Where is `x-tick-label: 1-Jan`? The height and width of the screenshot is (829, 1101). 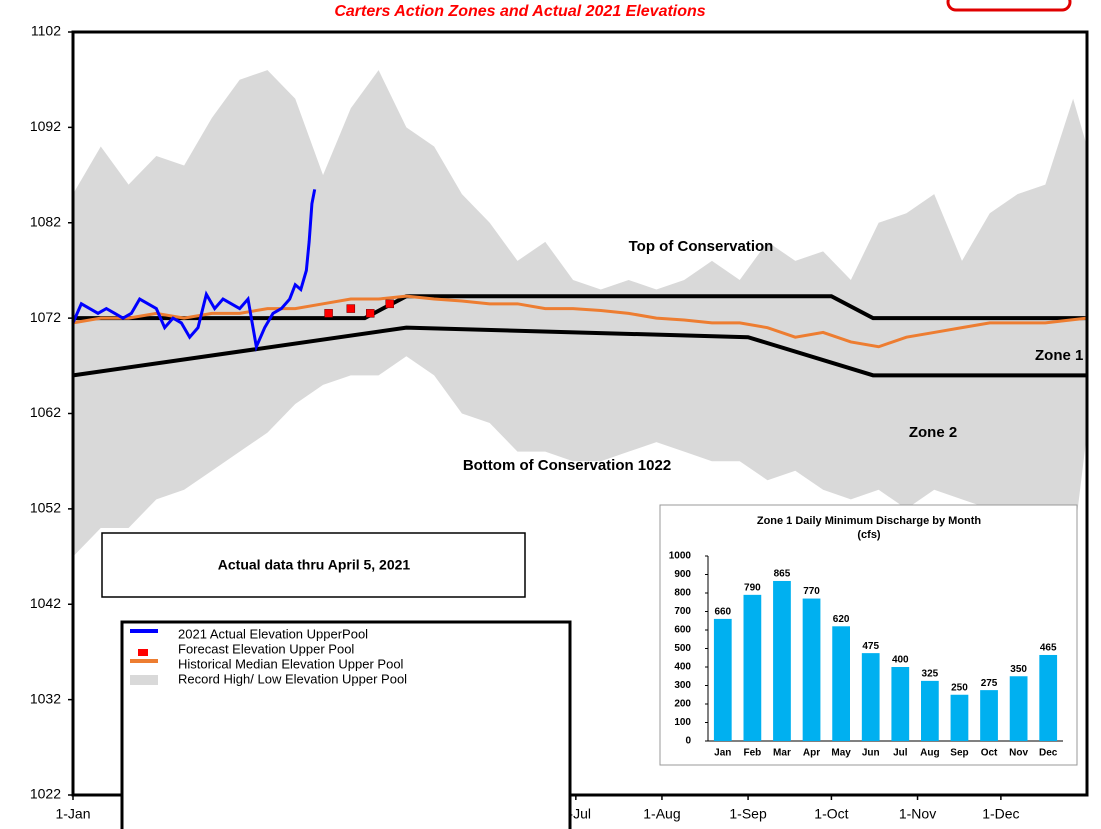
x-tick-label: 1-Jan is located at coordinates (72, 814).